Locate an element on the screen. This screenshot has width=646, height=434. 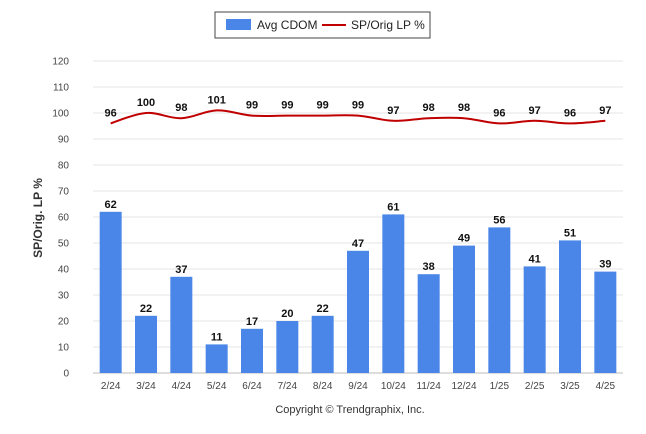
x-tick-label: 9/24 is located at coordinates (358, 386).